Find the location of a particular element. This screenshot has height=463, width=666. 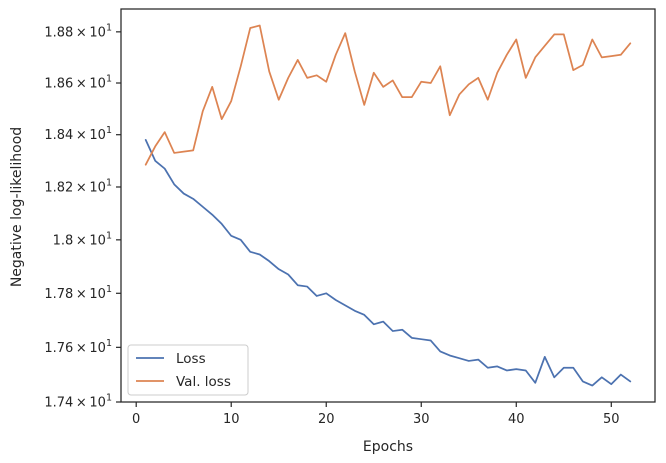

y-tick-label: 1.78 × 10¹ is located at coordinates (78, 293).